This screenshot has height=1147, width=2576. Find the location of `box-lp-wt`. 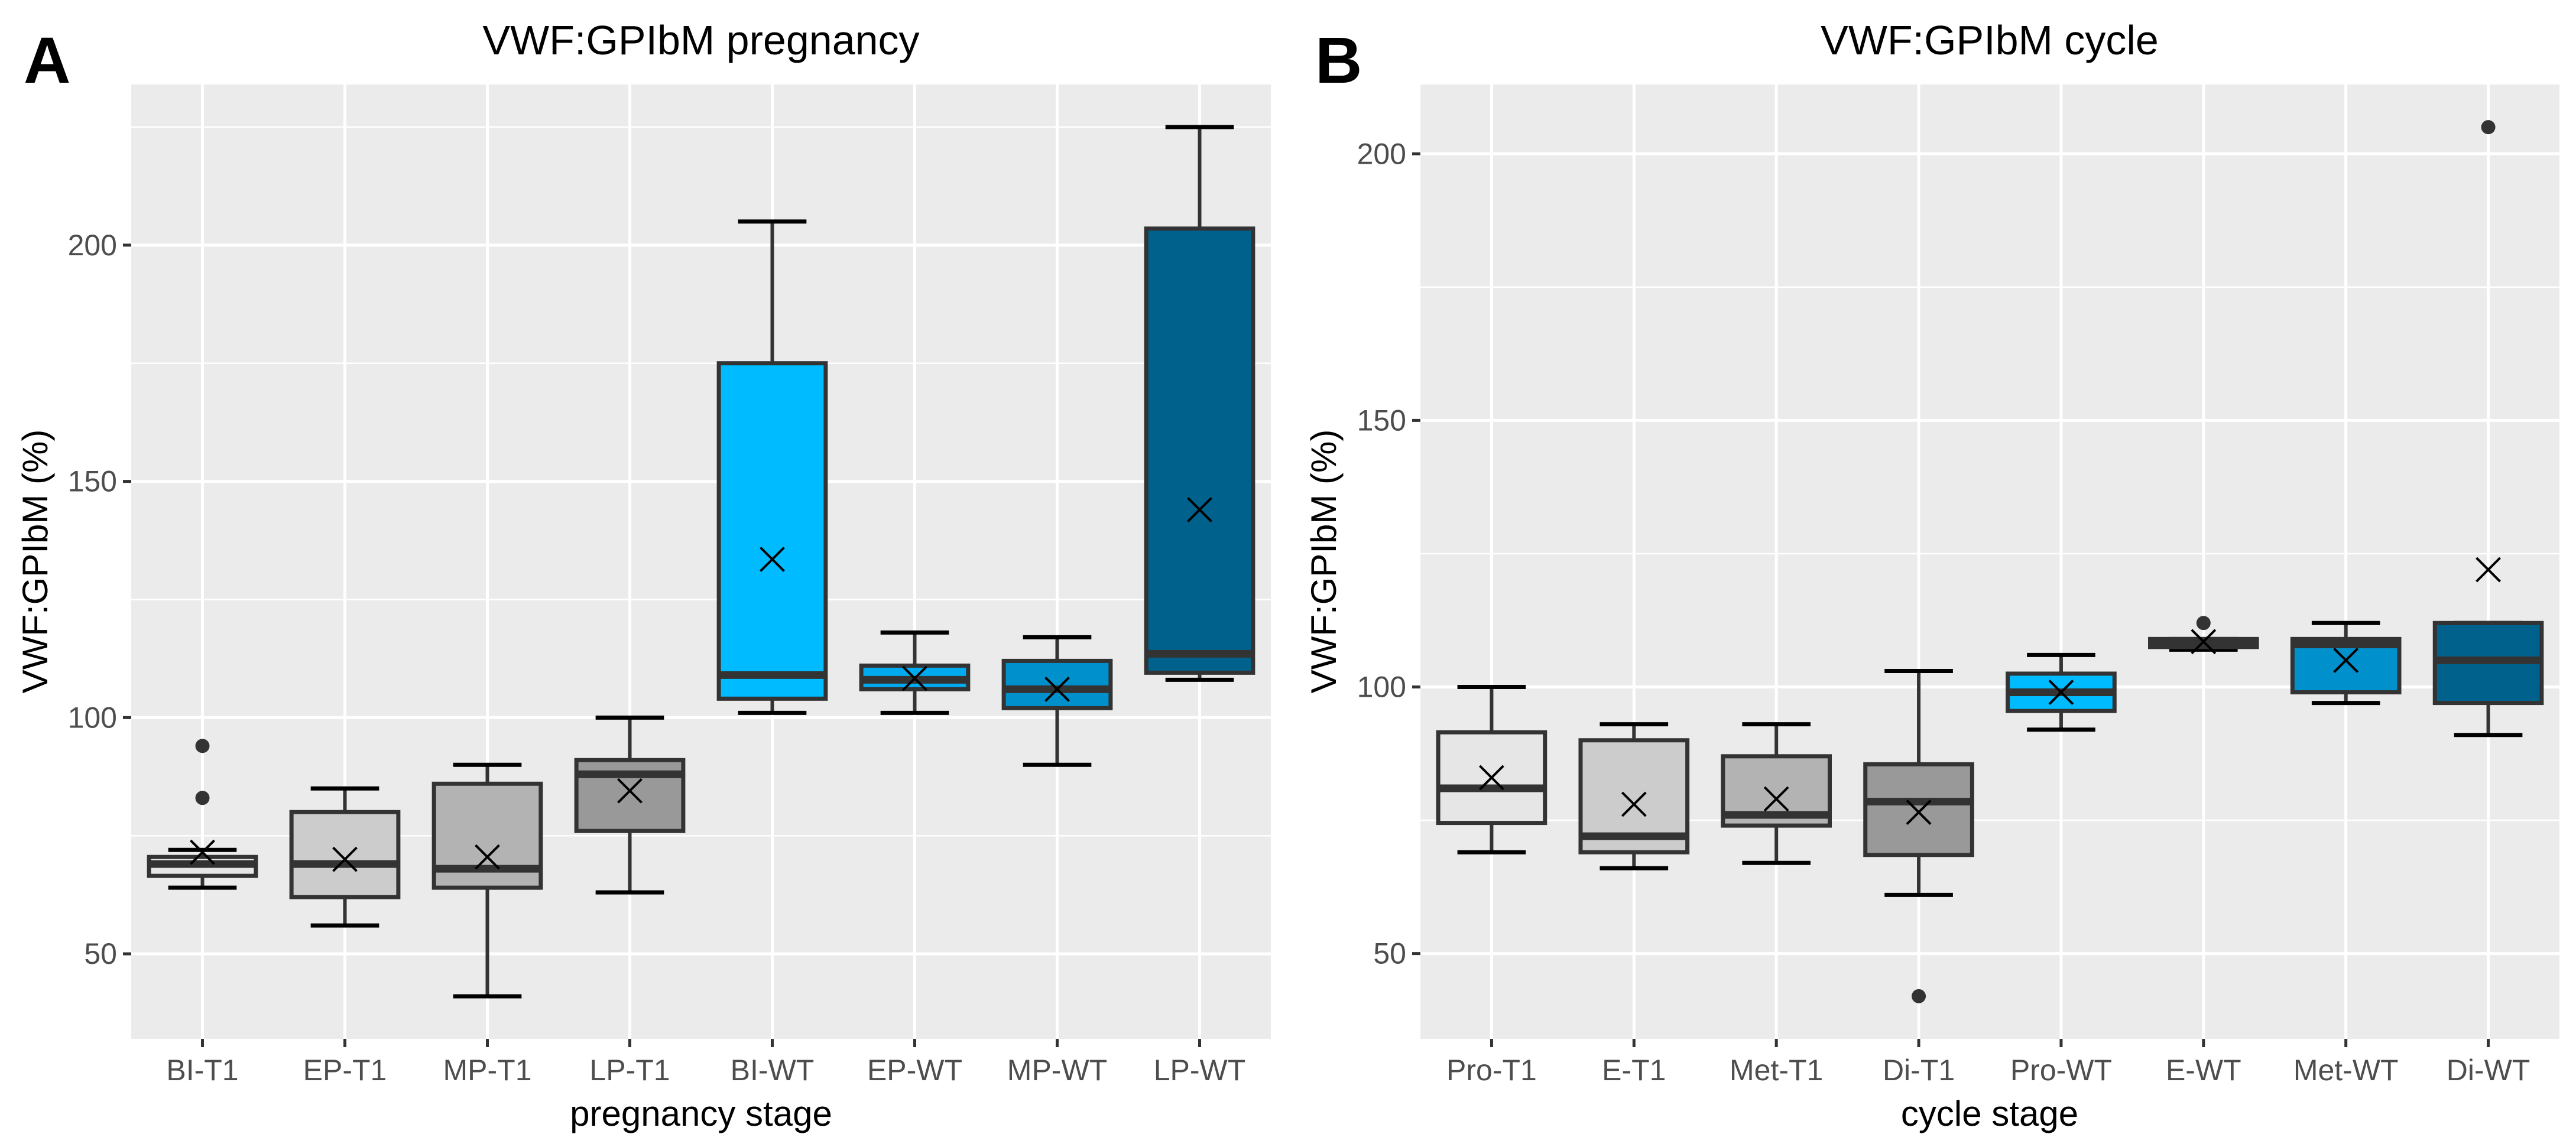

box-lp-wt is located at coordinates (1199, 404).